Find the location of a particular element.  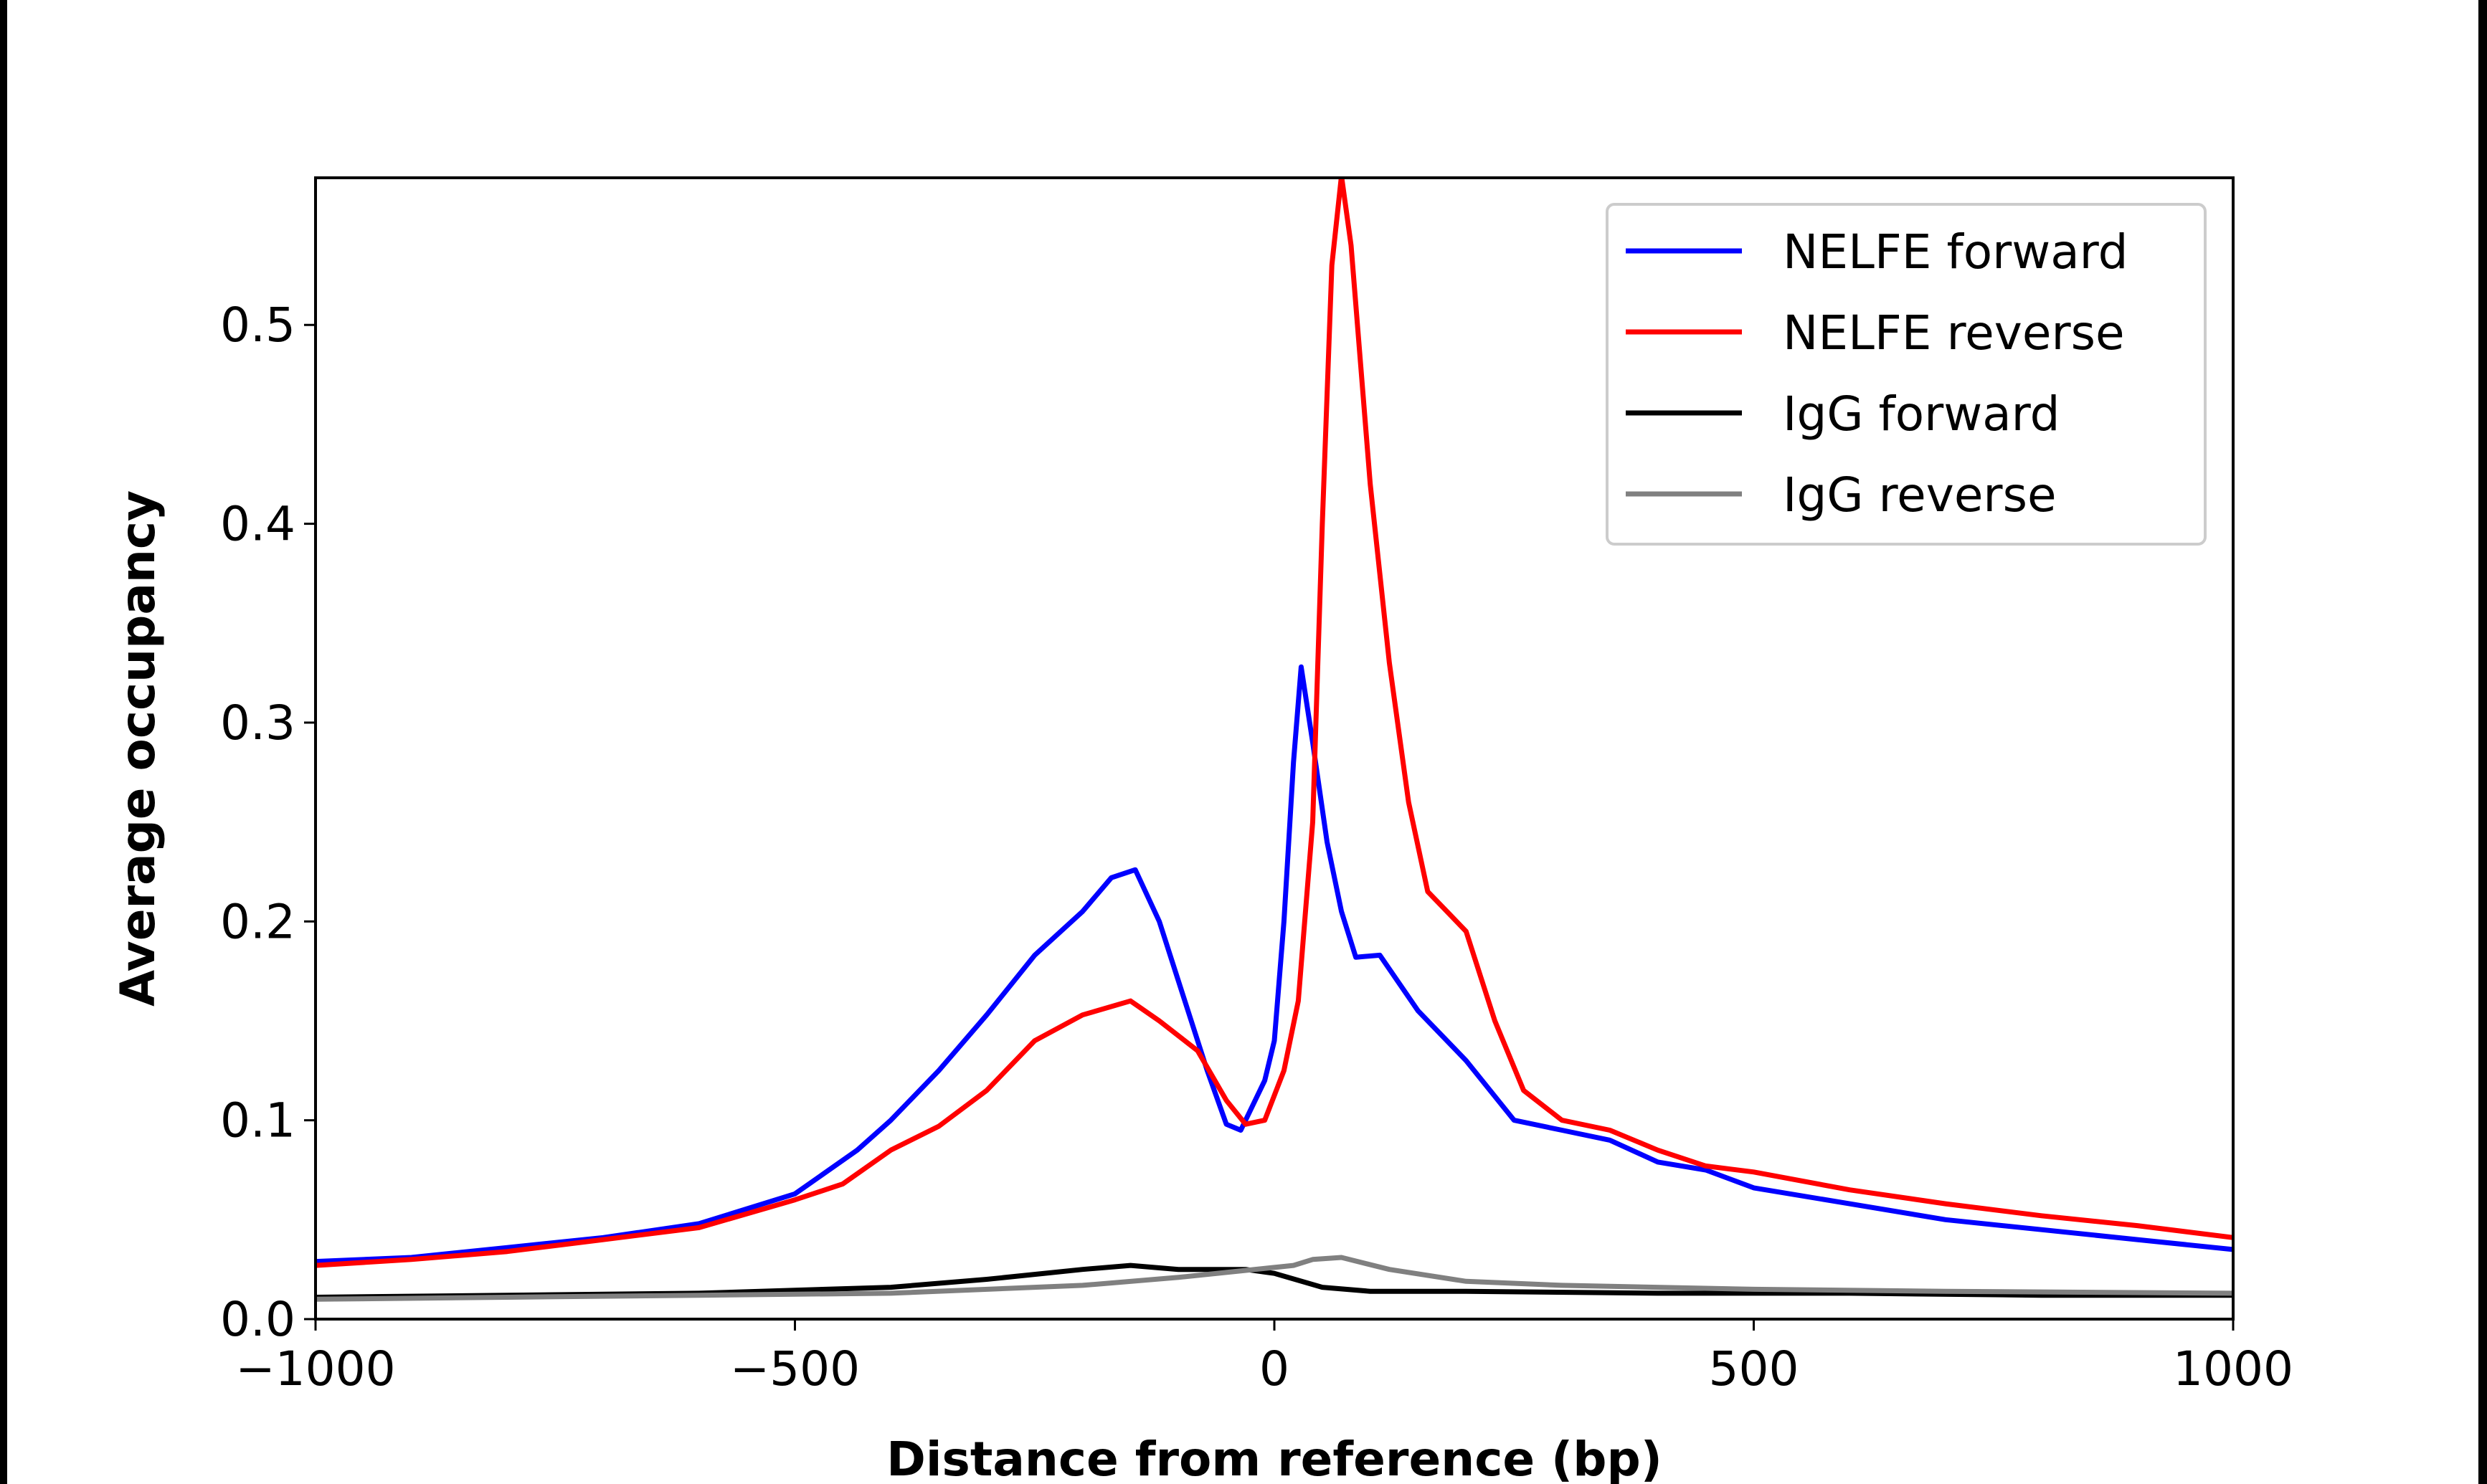

series-line-igg-reverse is located at coordinates (1275, 1278).